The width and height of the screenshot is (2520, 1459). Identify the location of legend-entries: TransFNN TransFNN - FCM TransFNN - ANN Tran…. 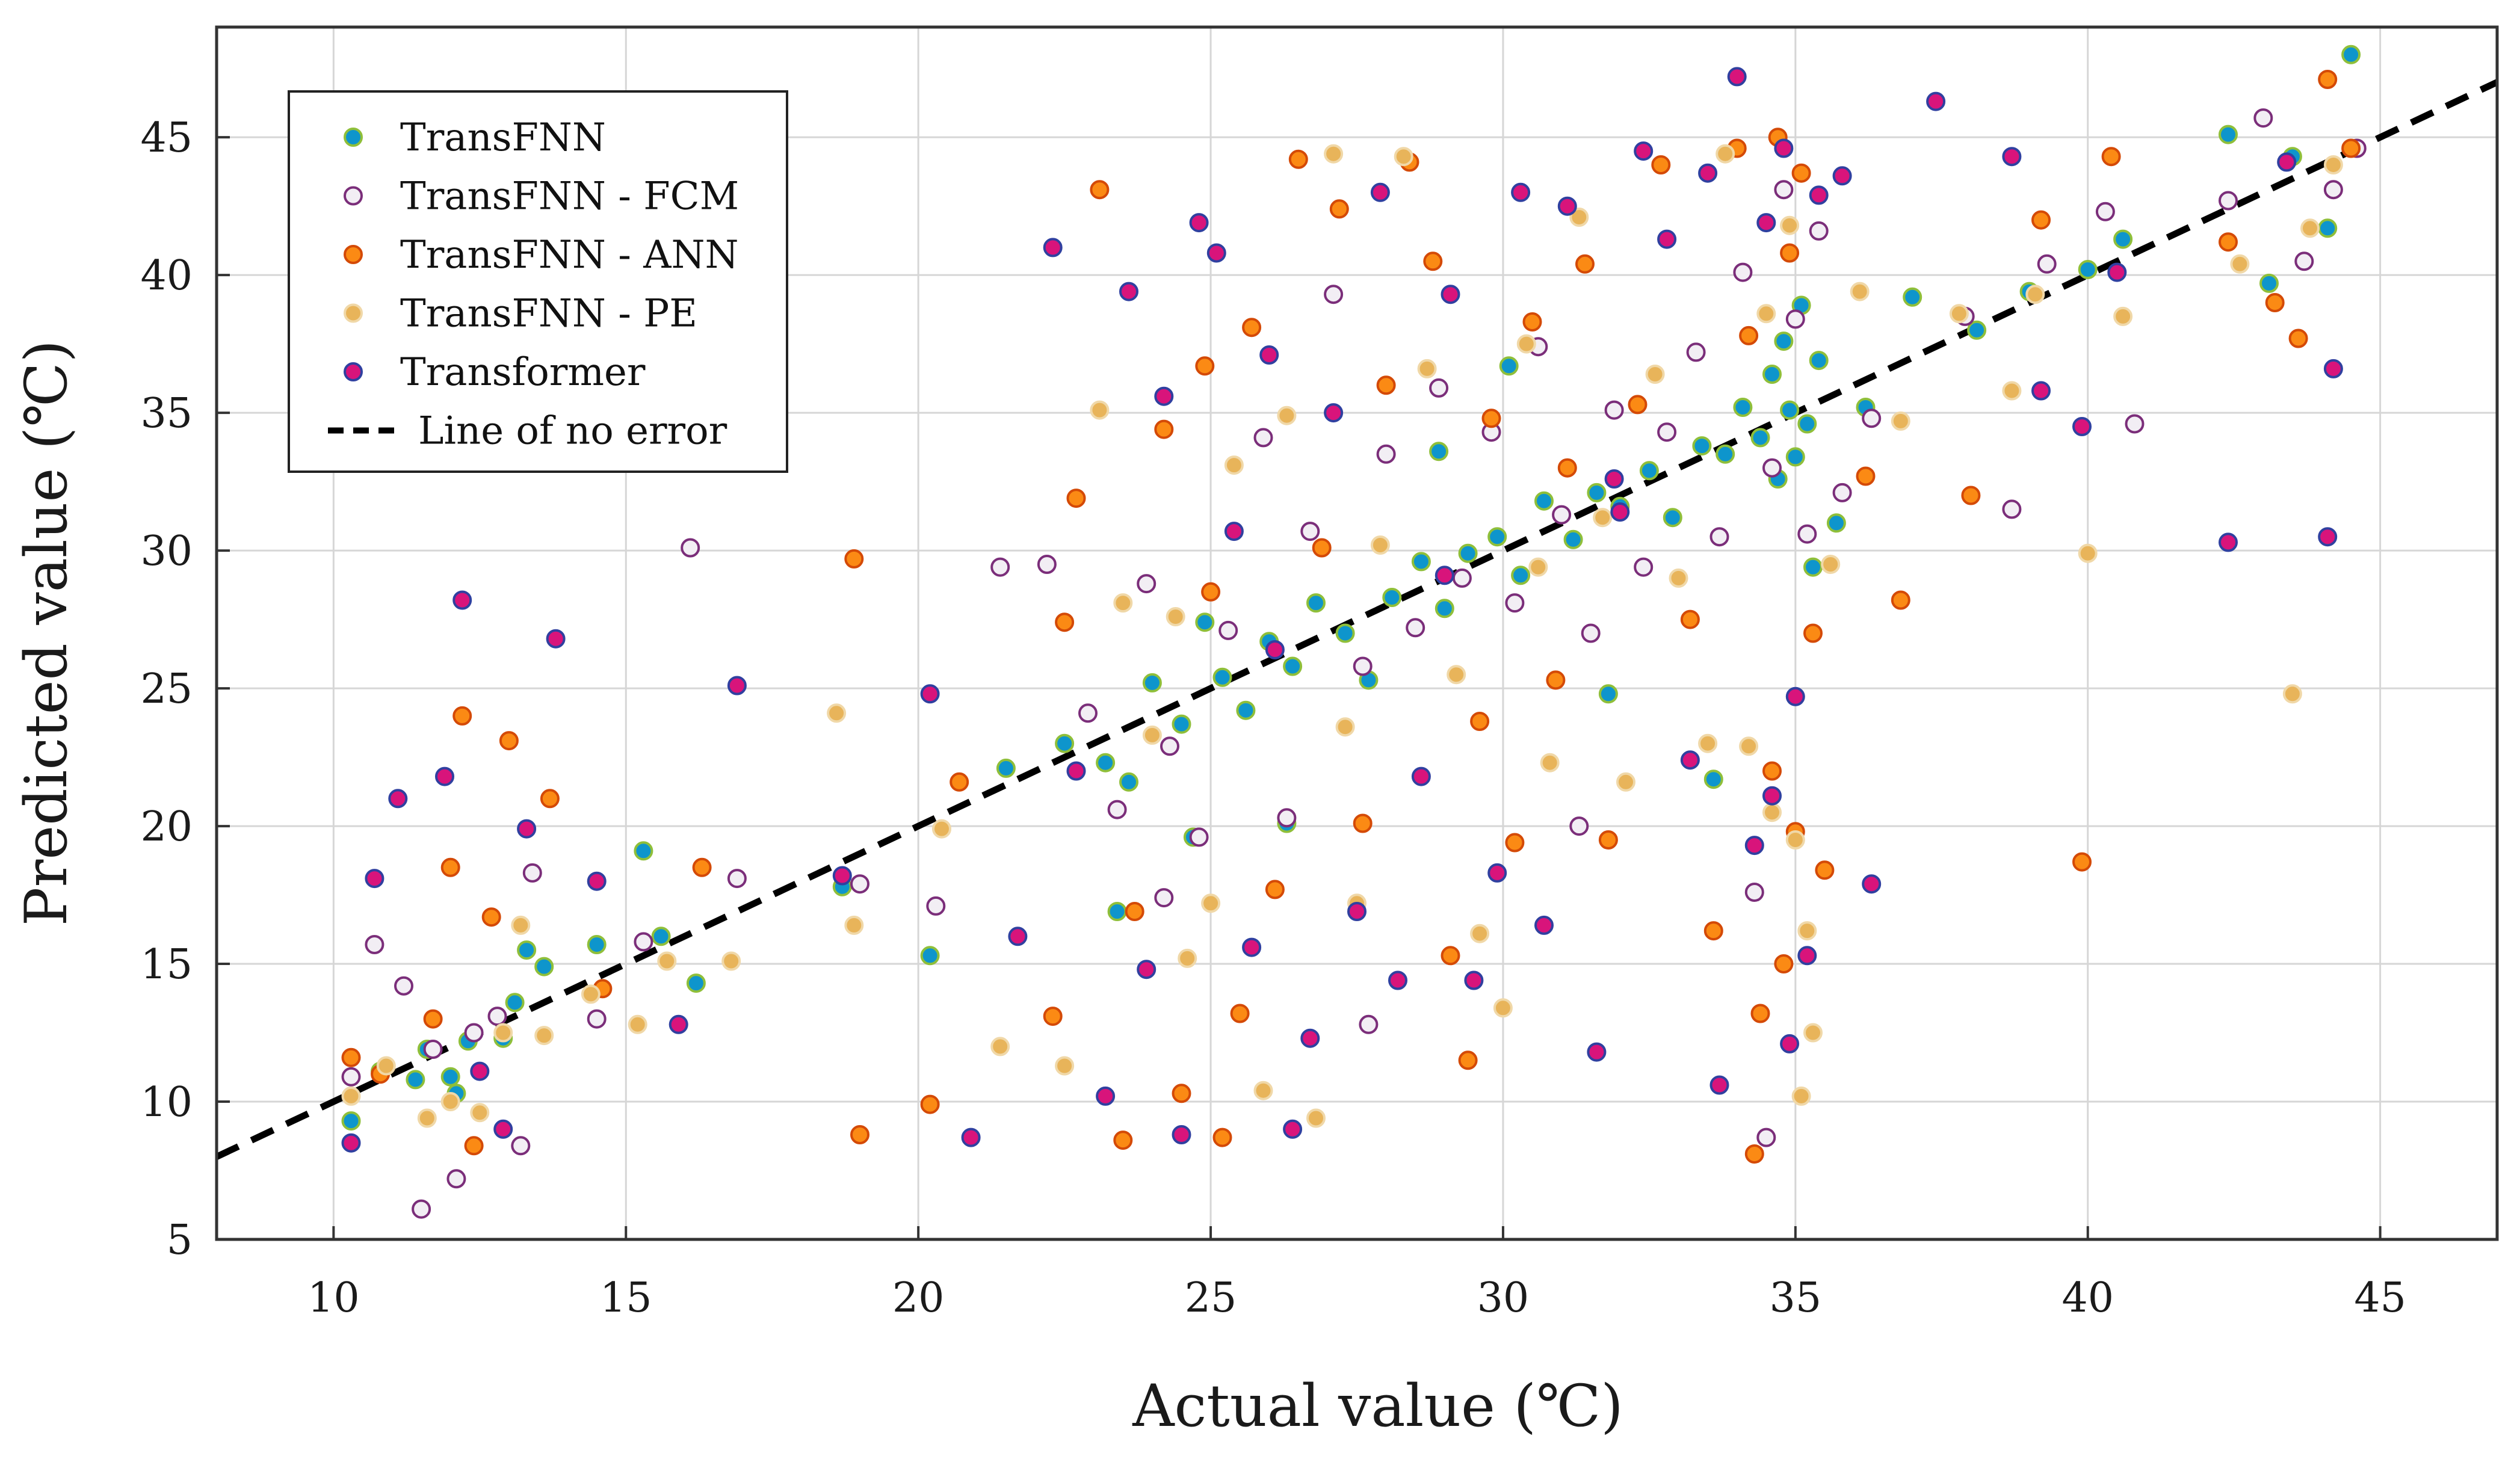
(534, 285).